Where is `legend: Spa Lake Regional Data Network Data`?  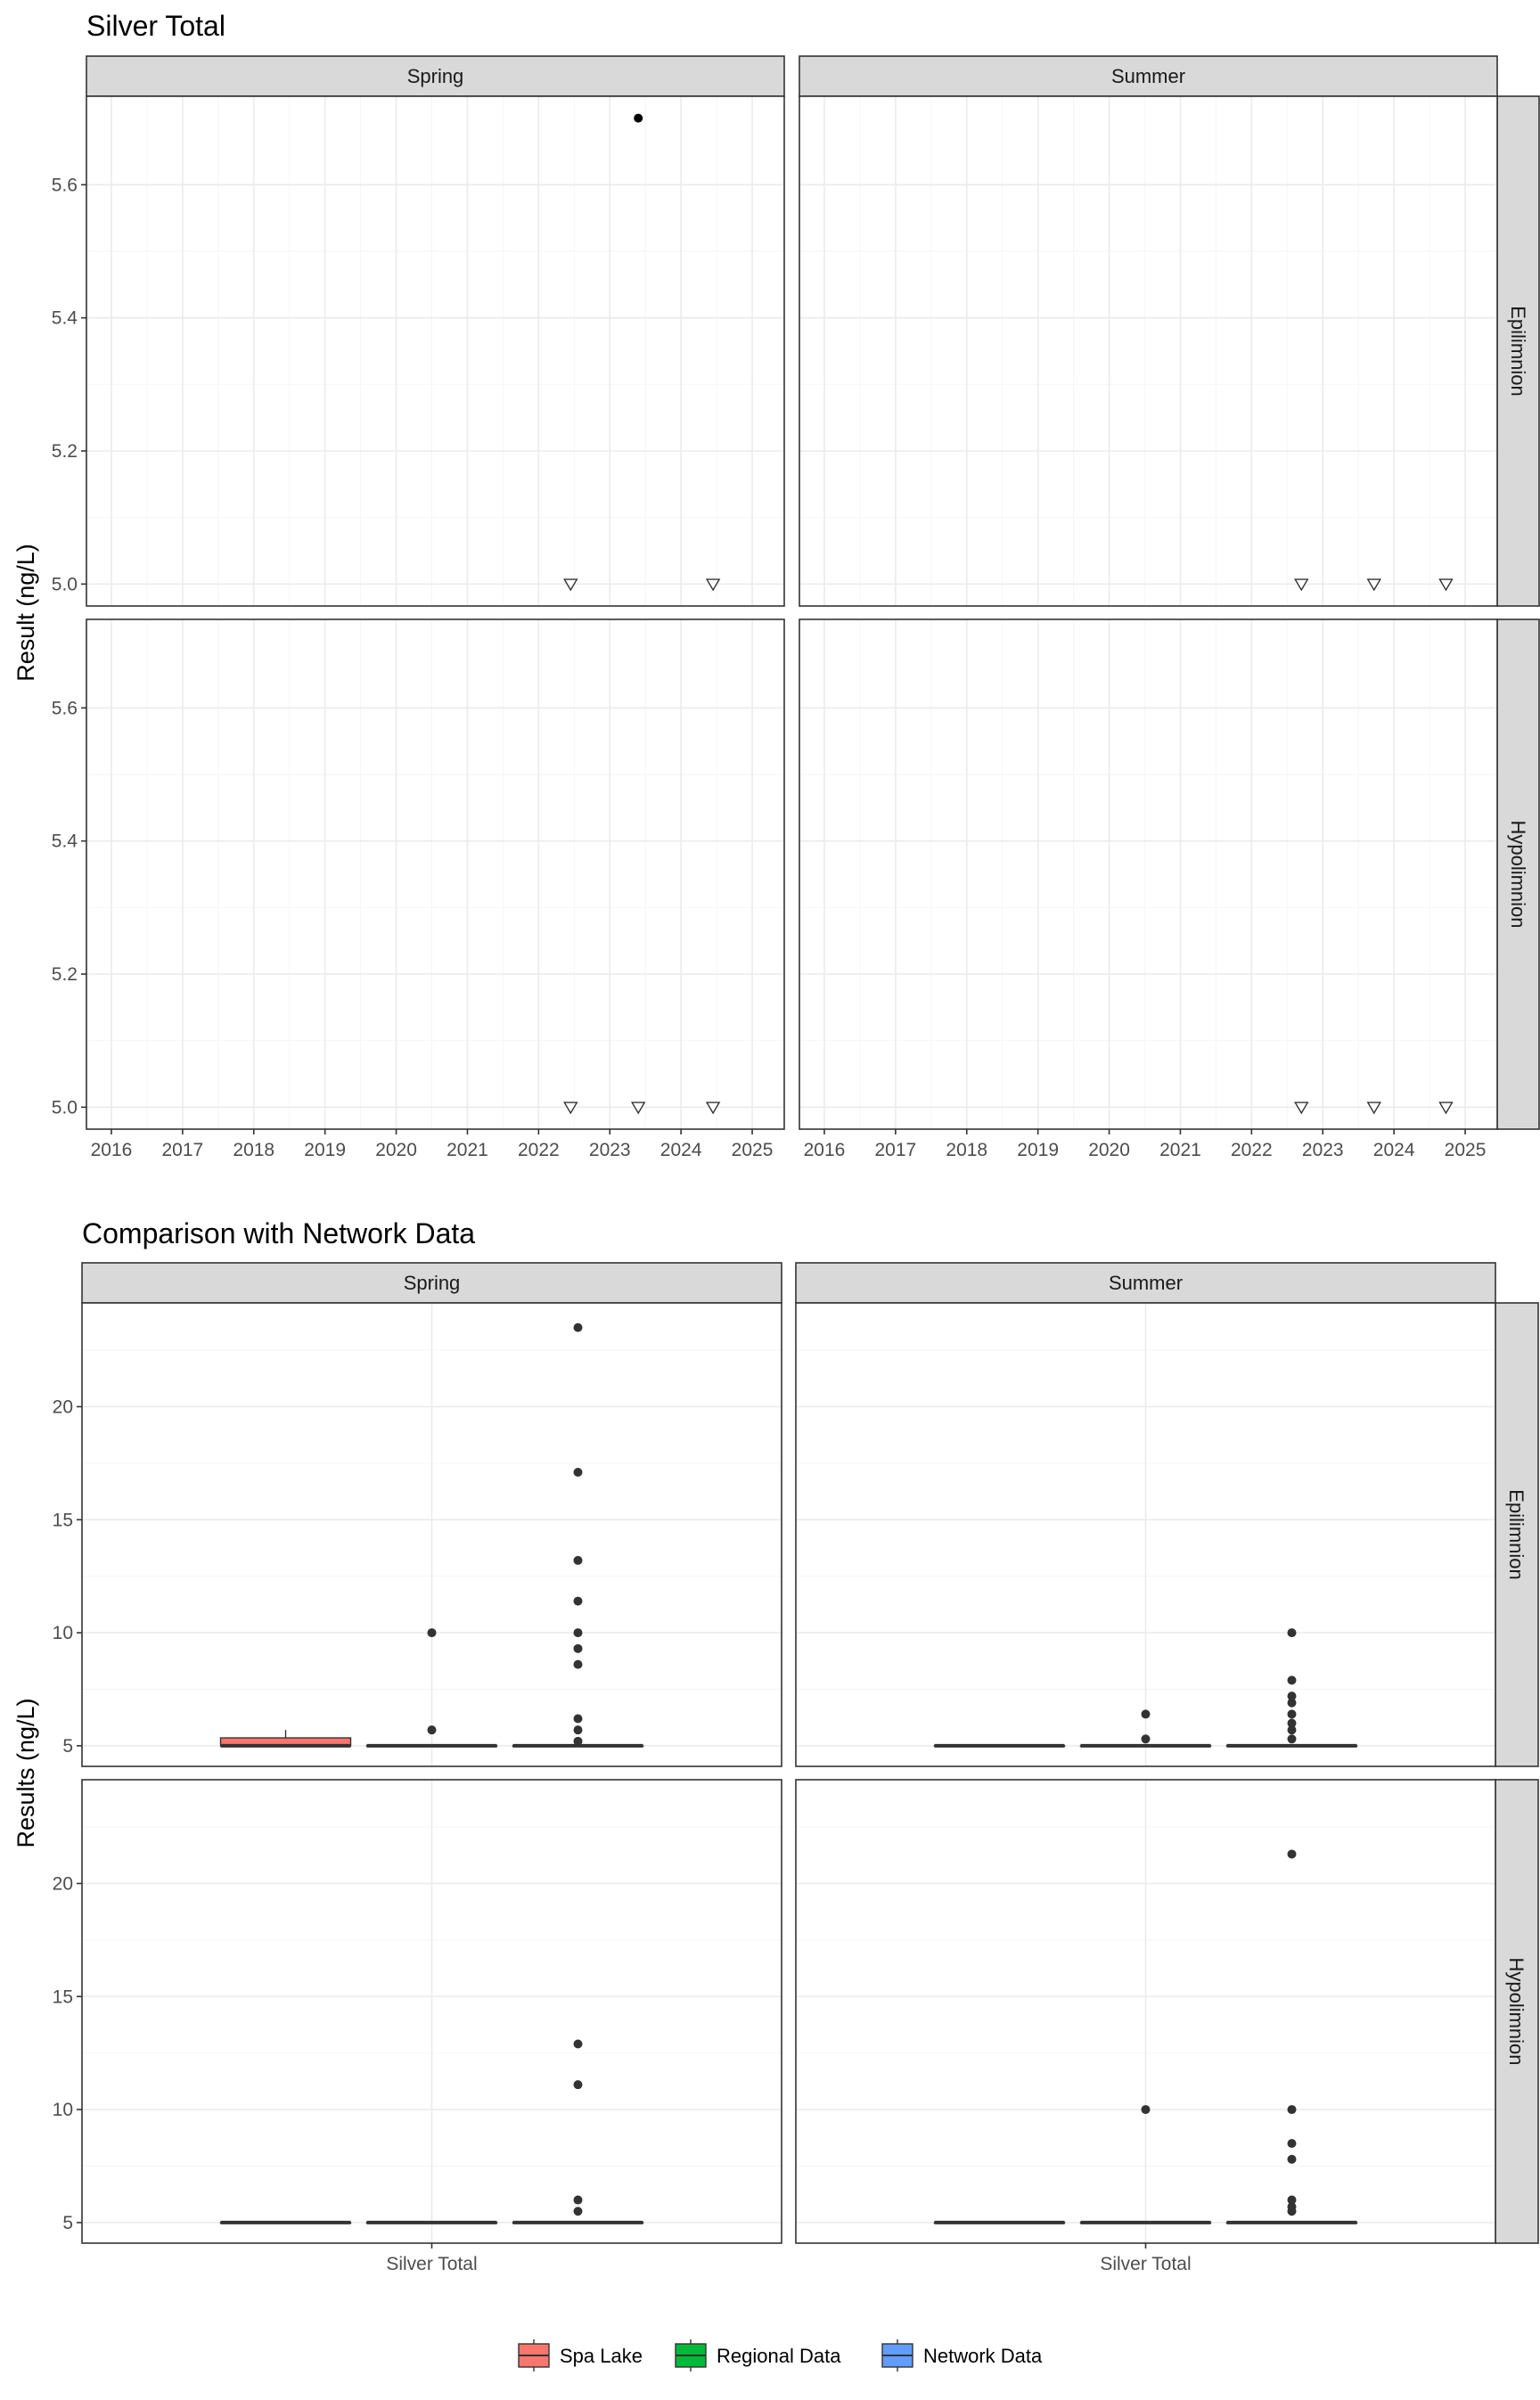 legend: Spa Lake Regional Data Network Data is located at coordinates (780, 2355).